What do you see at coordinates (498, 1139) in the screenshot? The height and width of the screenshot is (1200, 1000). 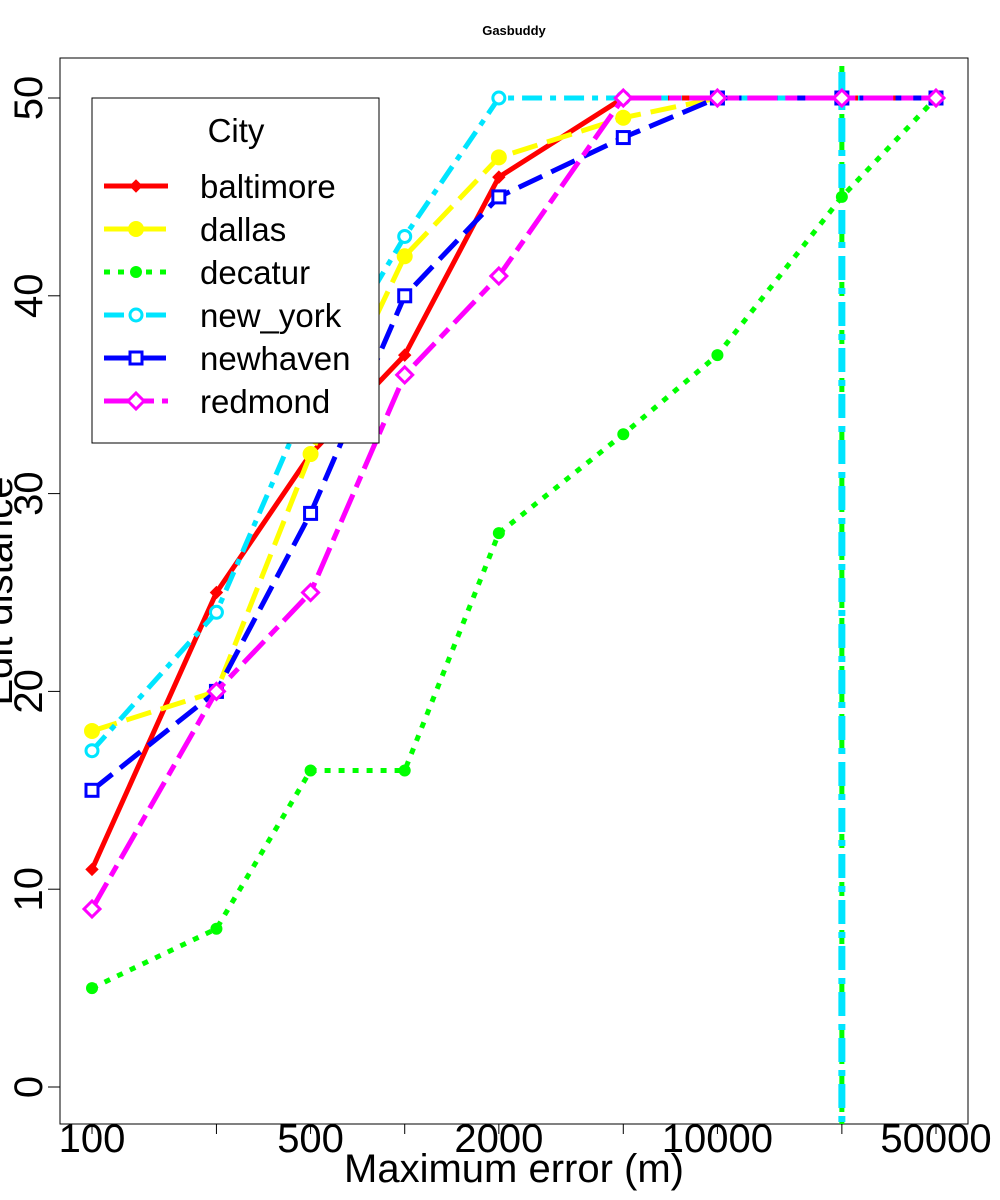 I see `x-tick-label: 2000` at bounding box center [498, 1139].